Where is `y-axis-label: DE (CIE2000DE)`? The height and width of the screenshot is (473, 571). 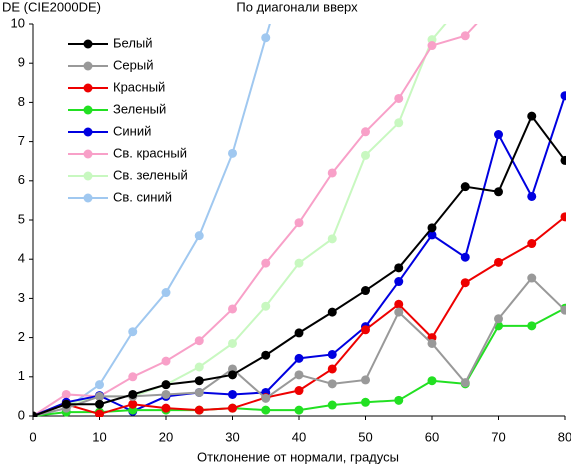
y-axis-label: DE (CIE2000DE) is located at coordinates (51, 7).